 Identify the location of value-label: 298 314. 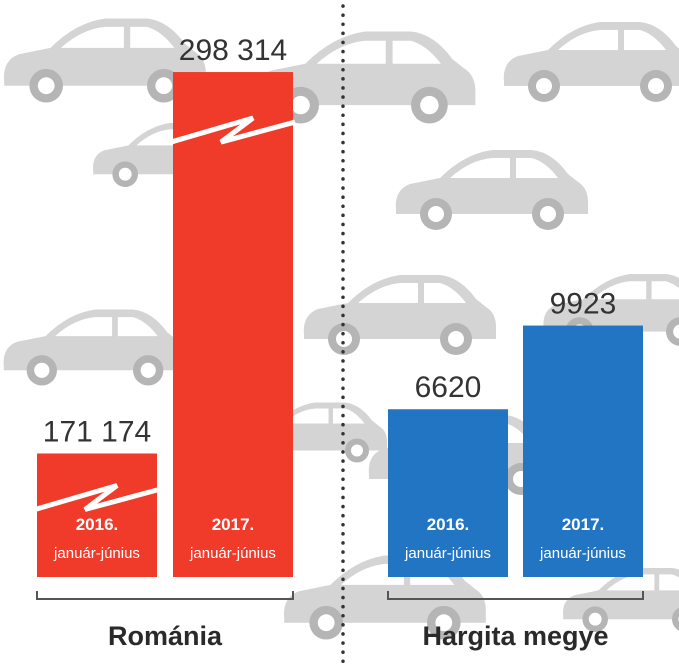
(233, 50).